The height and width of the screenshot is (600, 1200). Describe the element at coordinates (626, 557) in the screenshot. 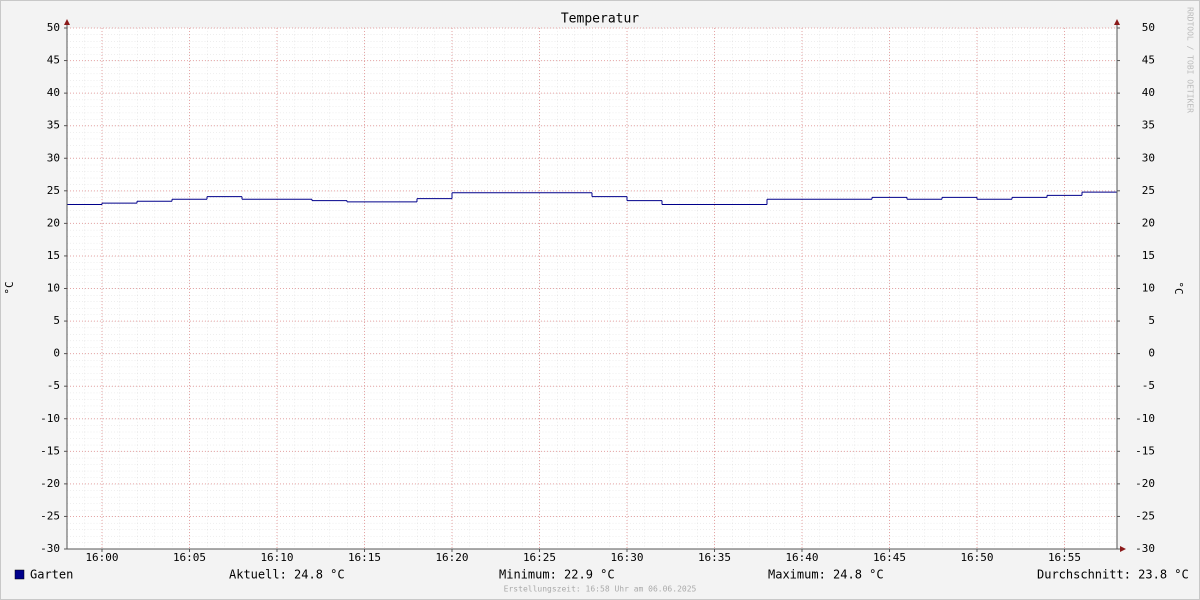

I see `x-tick-label: 16:30` at that location.